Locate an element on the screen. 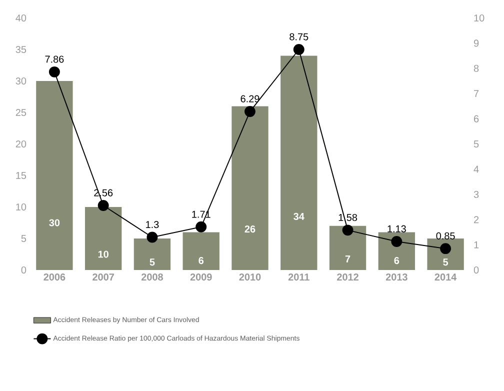  y2-tick-label: 9 is located at coordinates (476, 43).